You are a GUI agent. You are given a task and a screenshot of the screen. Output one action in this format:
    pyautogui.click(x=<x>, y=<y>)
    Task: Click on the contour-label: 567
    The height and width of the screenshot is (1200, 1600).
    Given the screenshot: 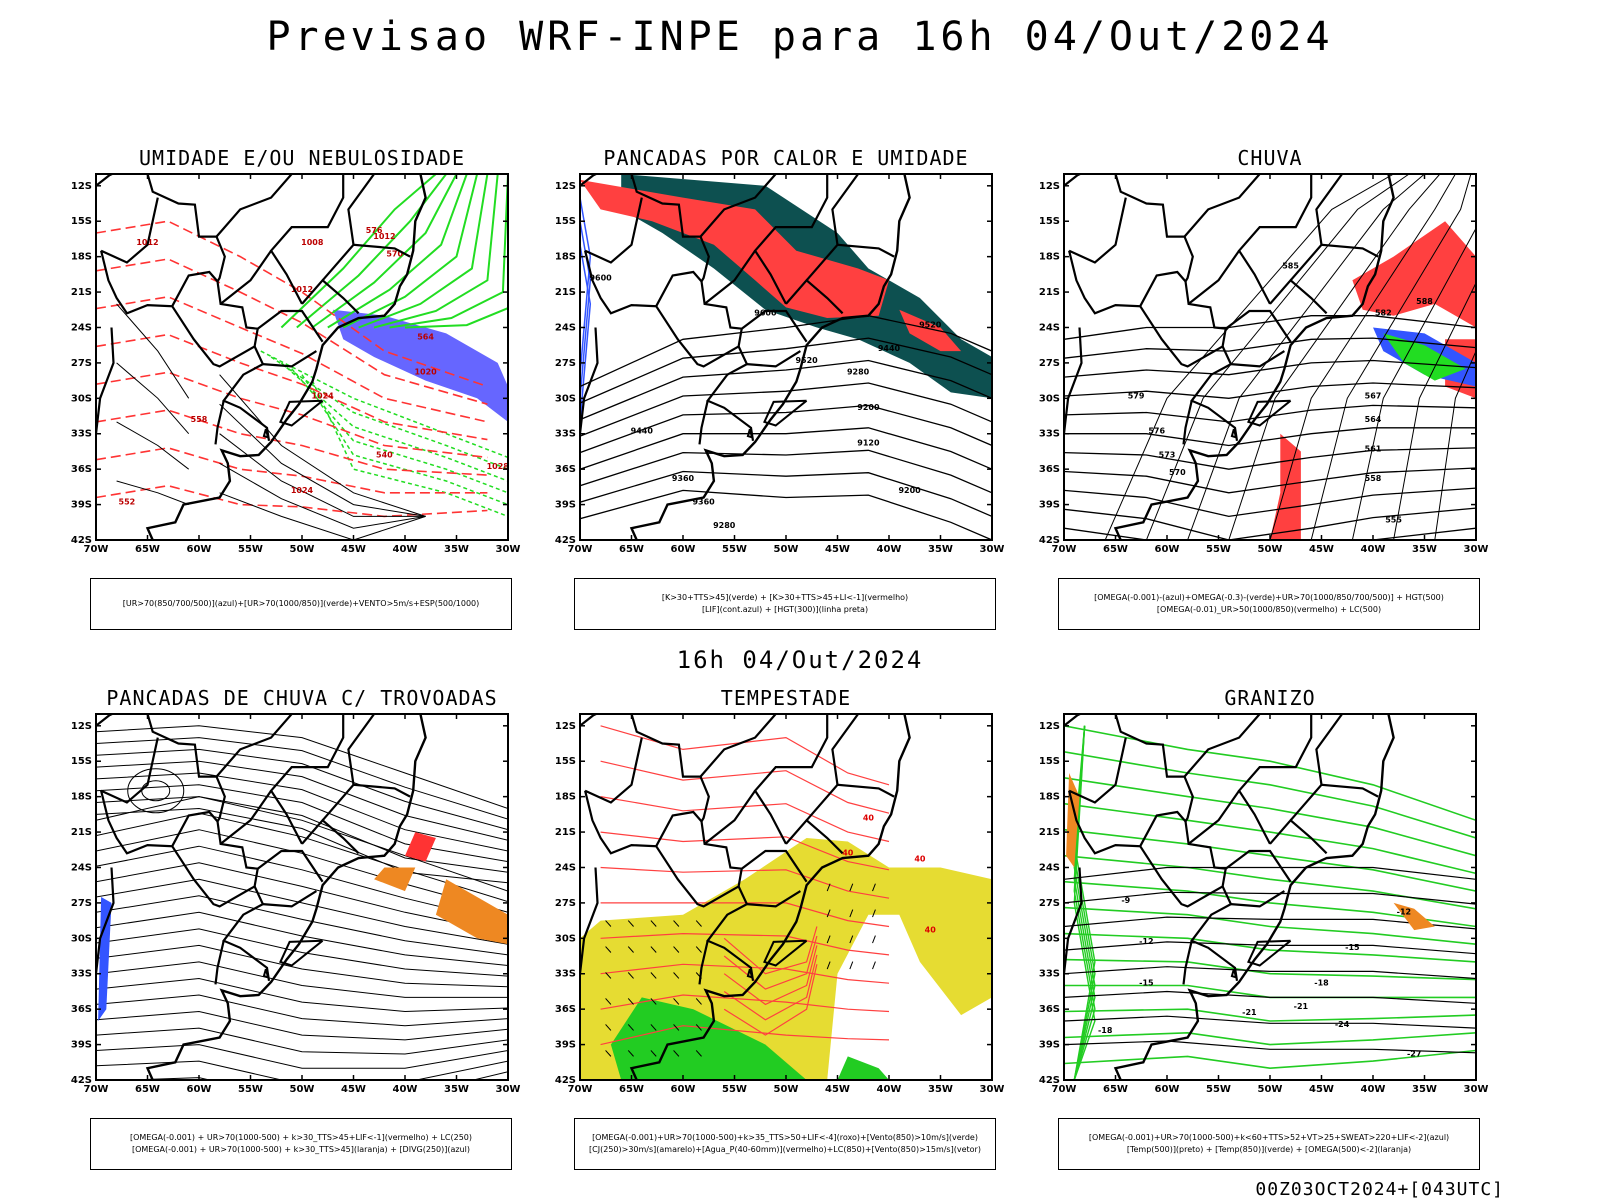 What is the action you would take?
    pyautogui.click(x=1373, y=395)
    